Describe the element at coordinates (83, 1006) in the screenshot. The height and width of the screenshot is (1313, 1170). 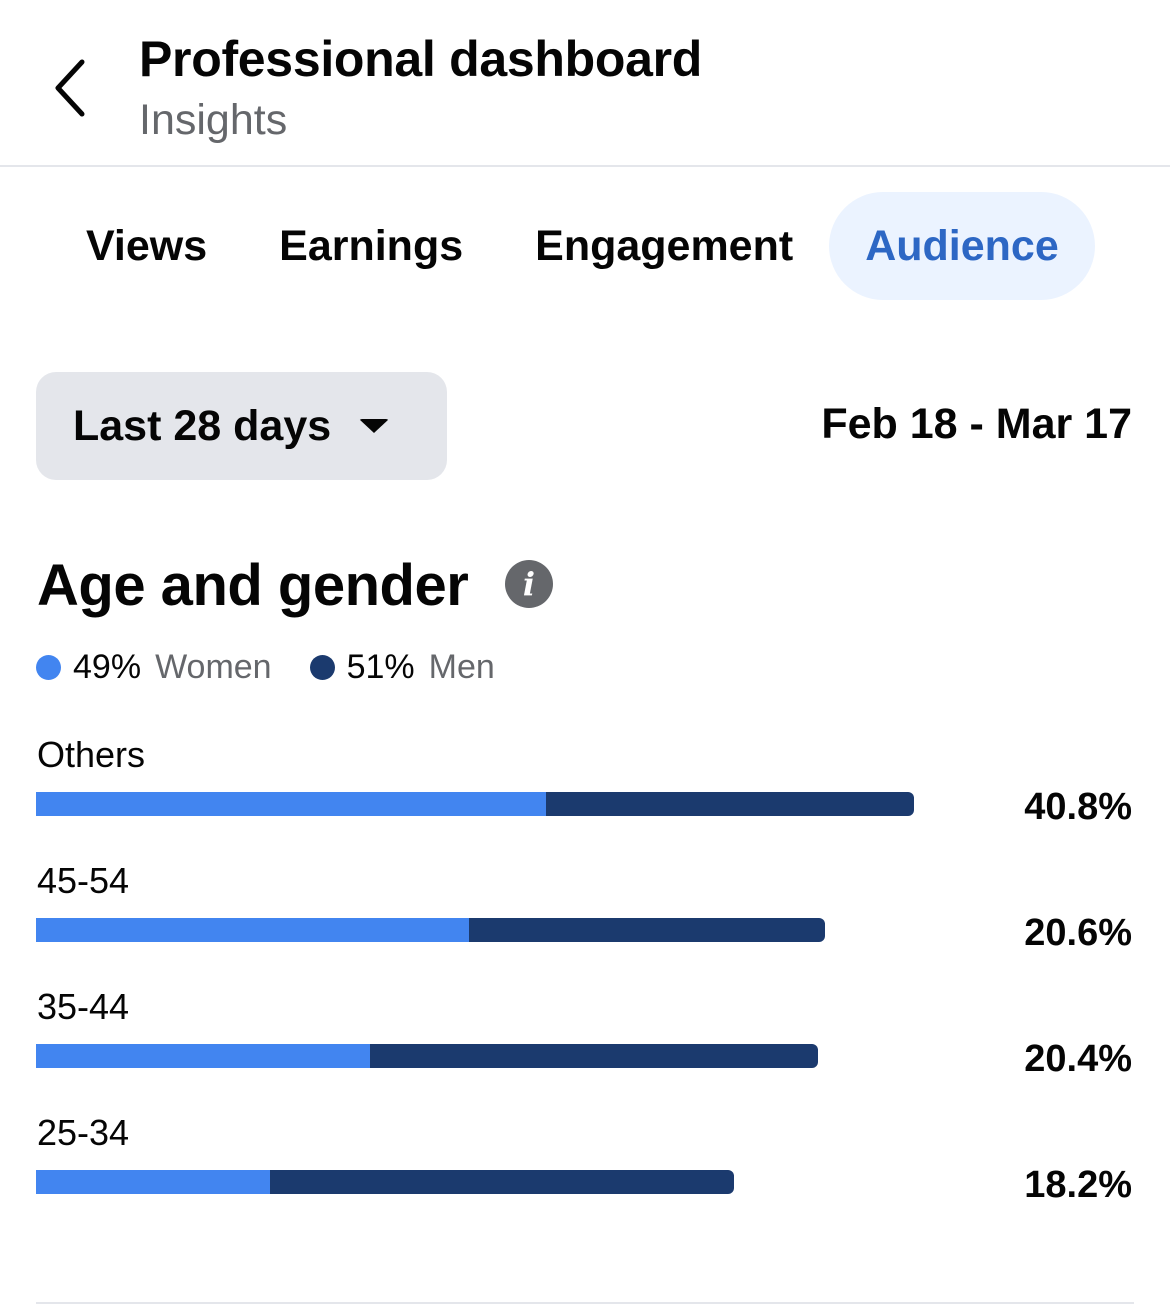
I see `category-label: 35-44` at that location.